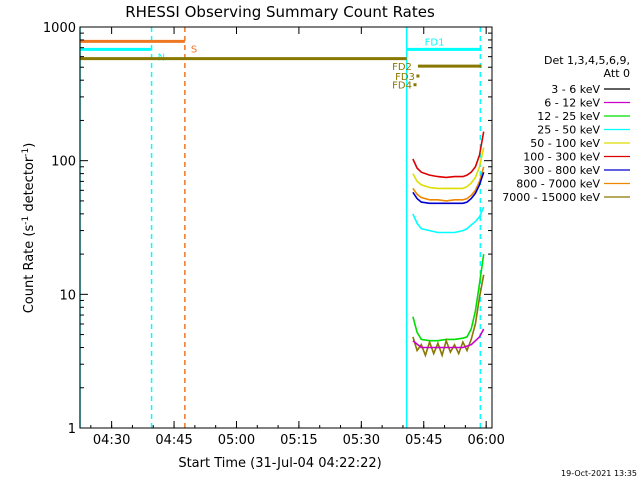 The image size is (640, 480). I want to click on legend-label-8: 7000 - 15000 keV, so click(551, 197).